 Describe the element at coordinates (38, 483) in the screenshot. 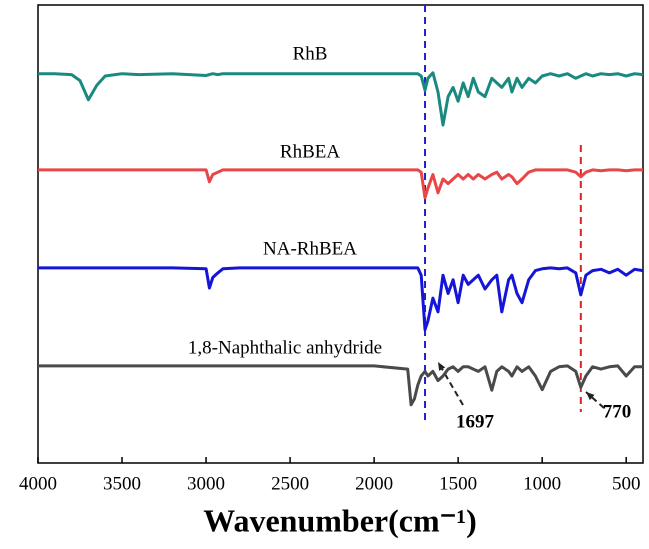

I see `x-tick-label: 4000` at that location.